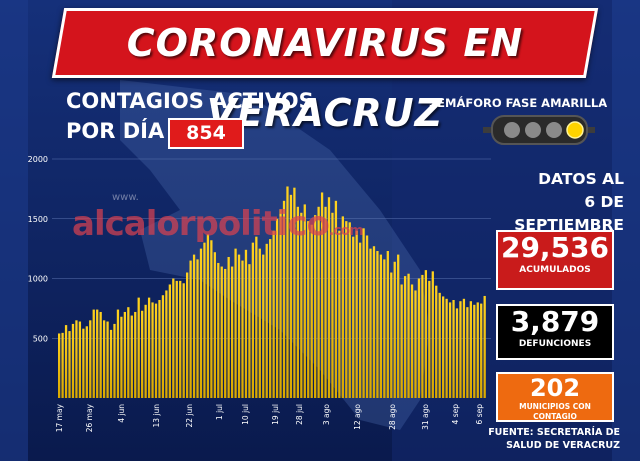 The width and height of the screenshot is (640, 461). I want to click on y-tick-label: 2000, so click(38, 159).